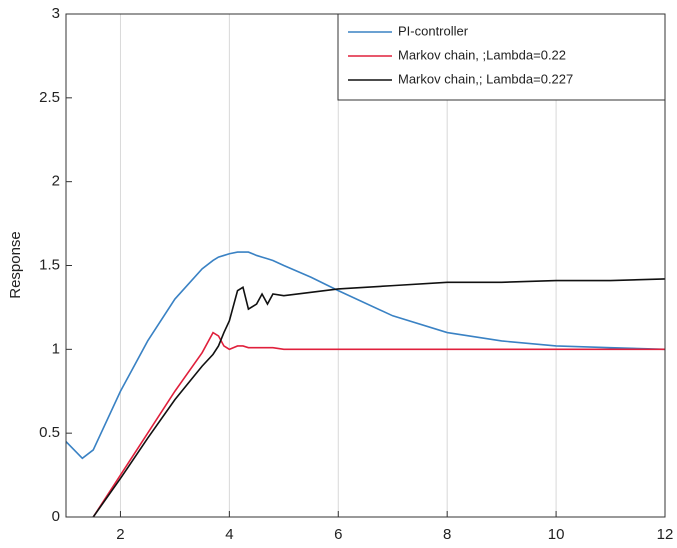 This screenshot has height=548, width=677. Describe the element at coordinates (229, 534) in the screenshot. I see `x-tick-label: 4` at that location.